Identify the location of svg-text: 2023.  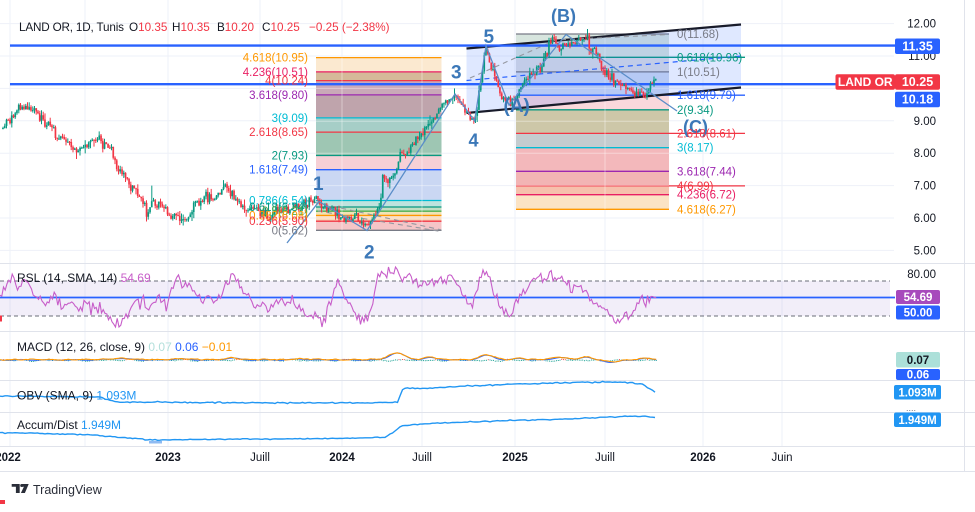
(168, 458).